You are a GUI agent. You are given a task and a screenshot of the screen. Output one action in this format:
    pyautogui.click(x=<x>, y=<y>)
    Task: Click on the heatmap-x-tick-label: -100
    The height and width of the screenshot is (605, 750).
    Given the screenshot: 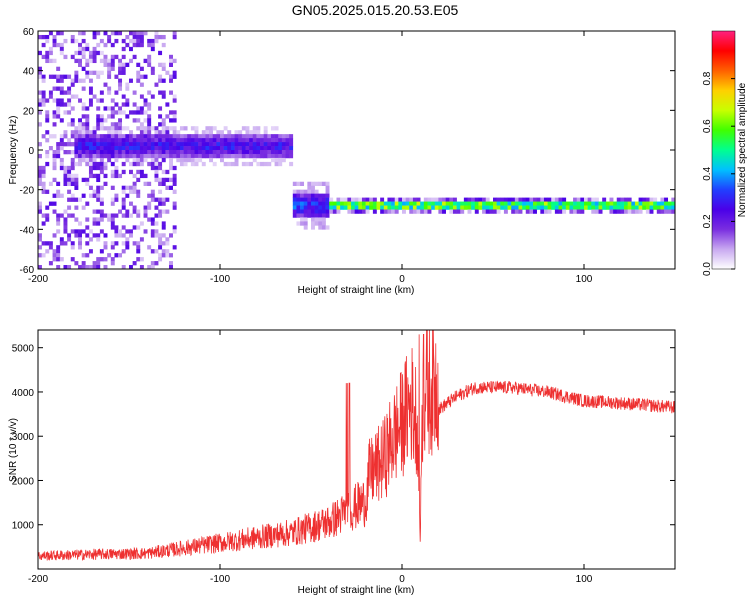 What is the action you would take?
    pyautogui.click(x=220, y=279)
    